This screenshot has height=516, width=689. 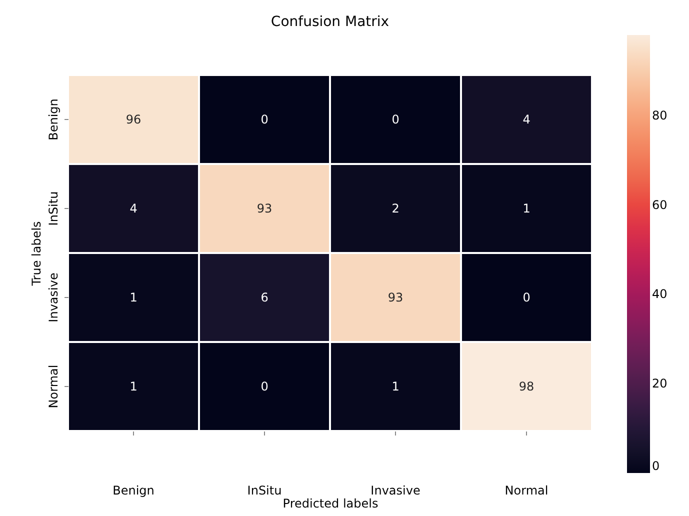 I want to click on y-axis-title: True labels, so click(x=37, y=254).